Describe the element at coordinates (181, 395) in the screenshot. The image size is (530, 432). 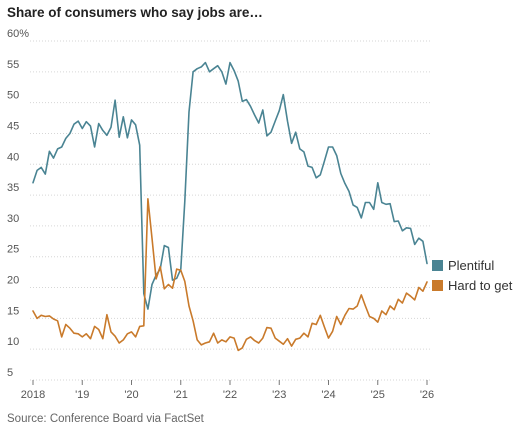
I see `x-tick-label: '21` at that location.